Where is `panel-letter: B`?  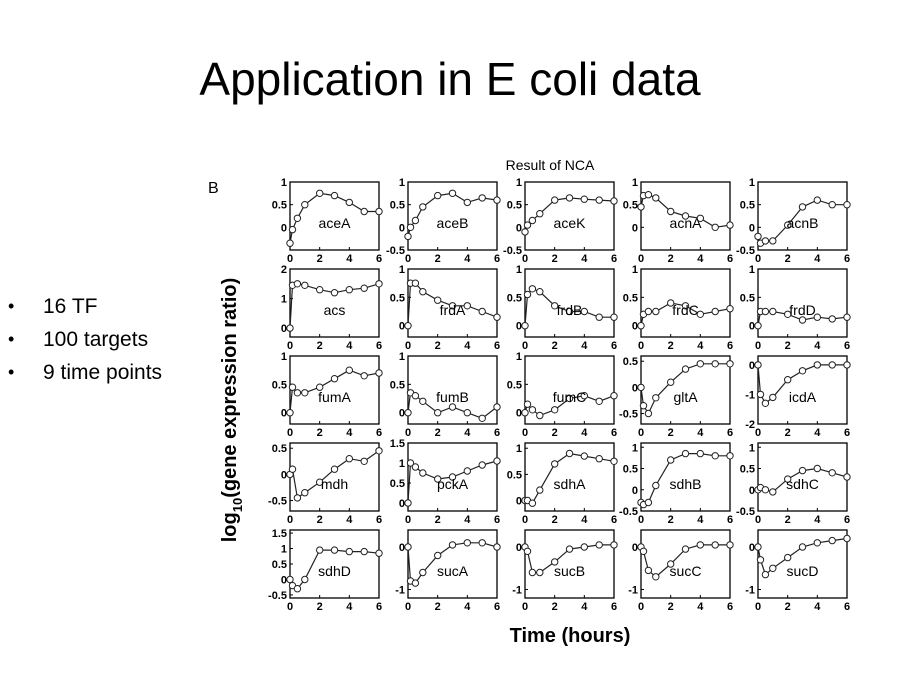
panel-letter: B is located at coordinates (213, 188).